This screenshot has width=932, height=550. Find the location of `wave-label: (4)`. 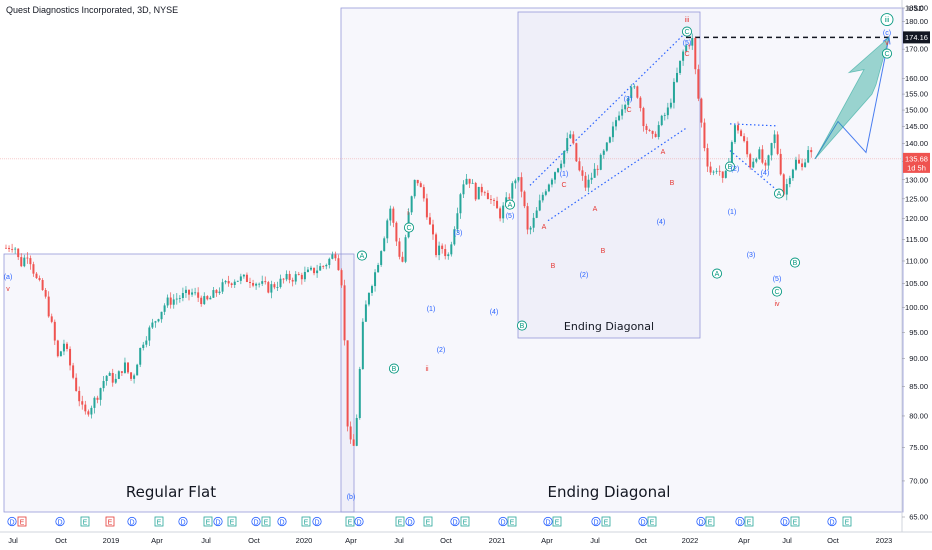

wave-label: (4) is located at coordinates (765, 173).